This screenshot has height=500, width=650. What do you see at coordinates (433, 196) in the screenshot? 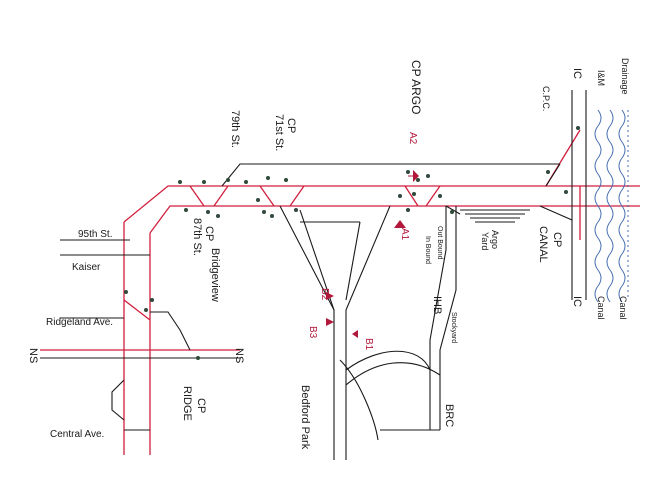
I see `red-crossover-argo-b` at bounding box center [433, 196].